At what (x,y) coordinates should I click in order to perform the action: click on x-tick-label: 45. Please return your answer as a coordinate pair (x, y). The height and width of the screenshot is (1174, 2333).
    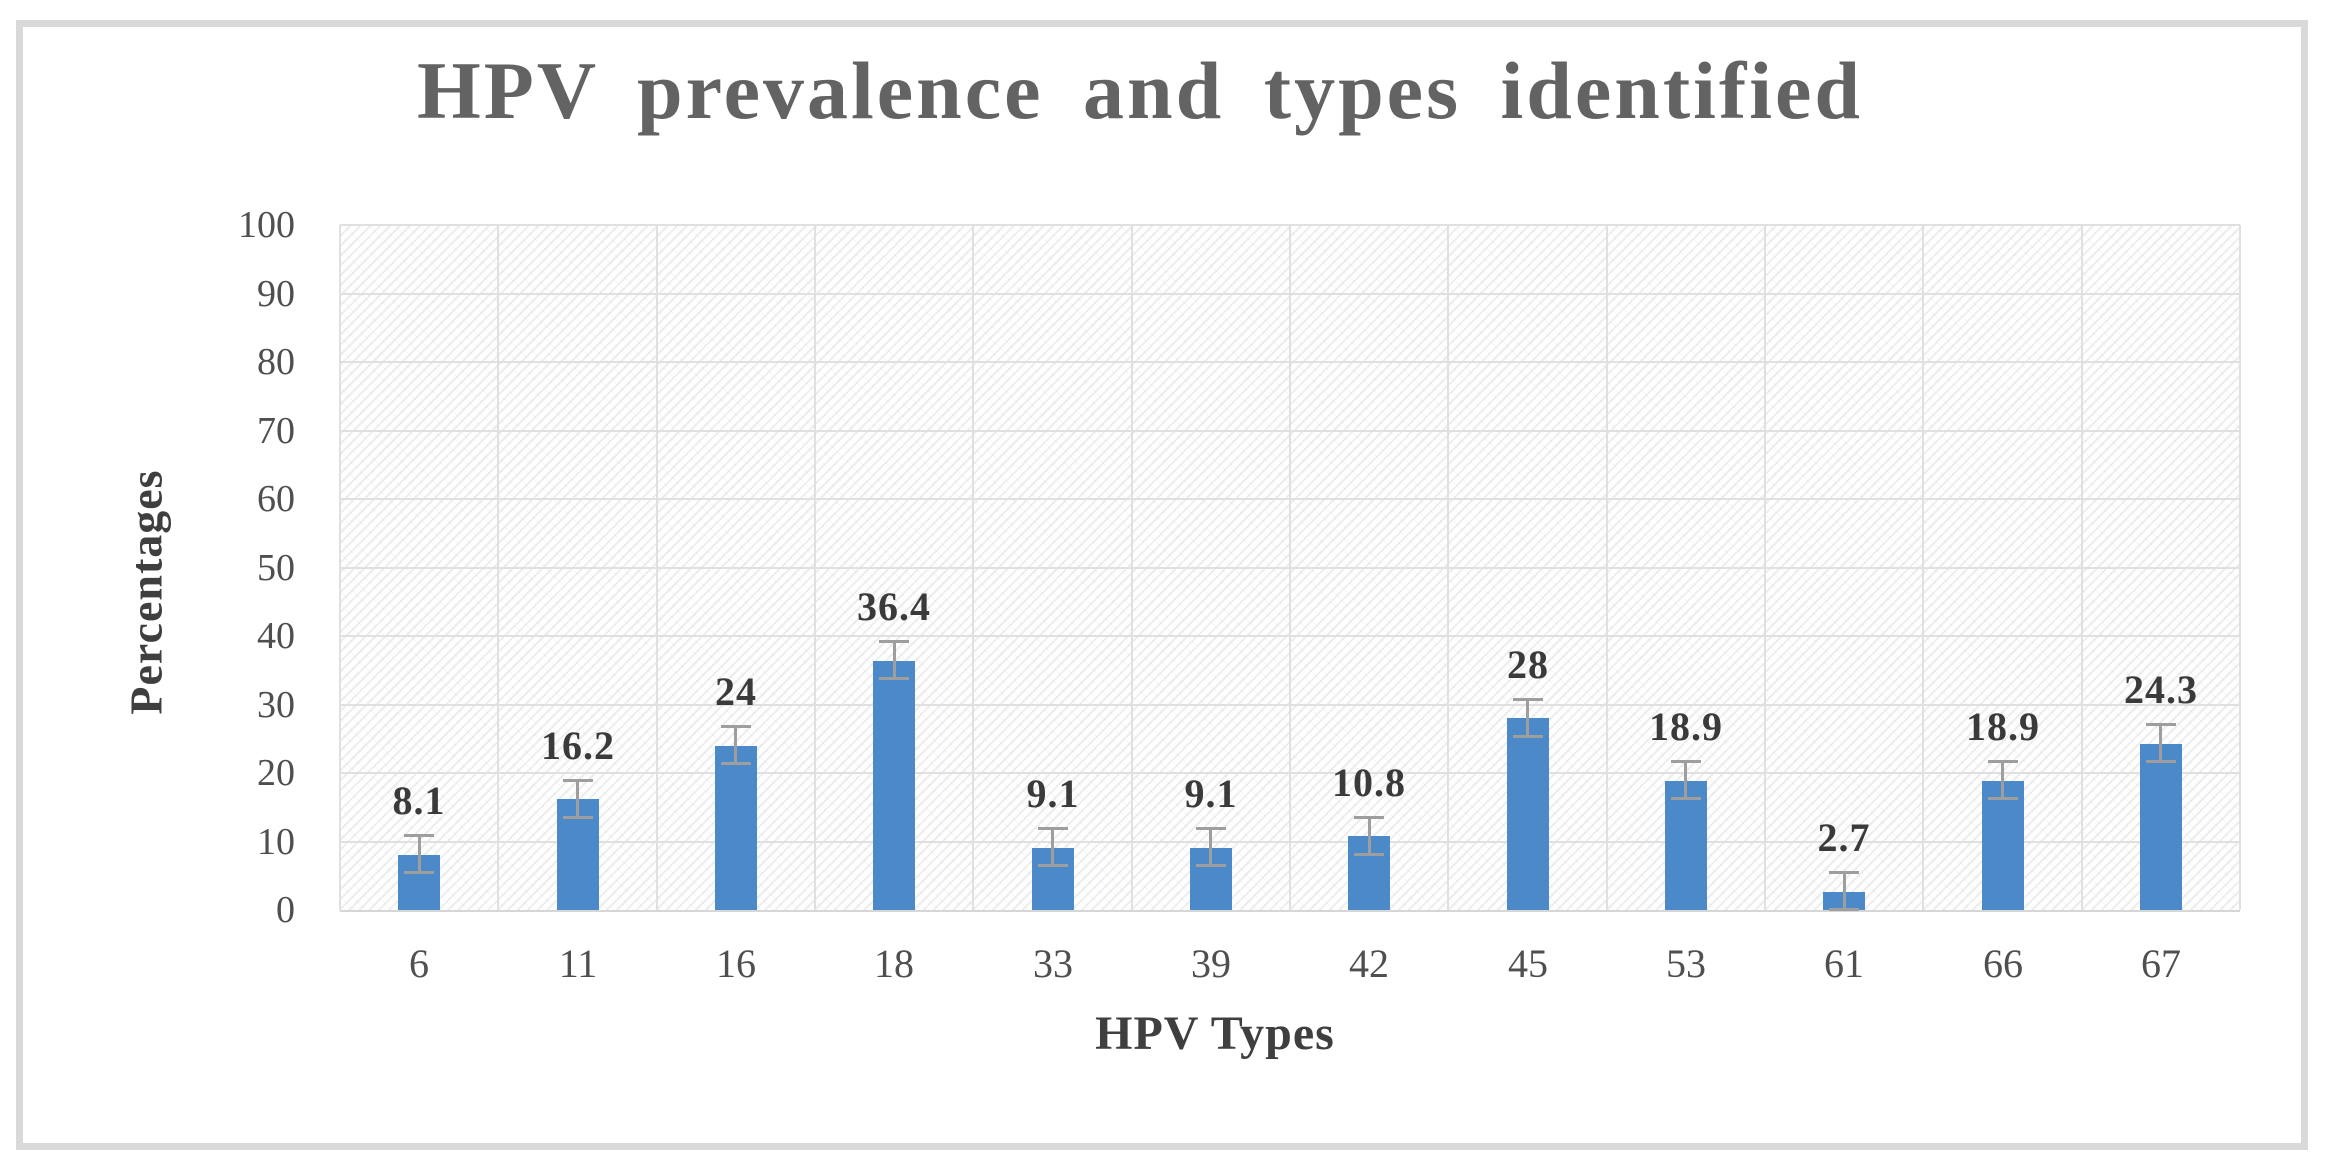
    Looking at the image, I should click on (1528, 963).